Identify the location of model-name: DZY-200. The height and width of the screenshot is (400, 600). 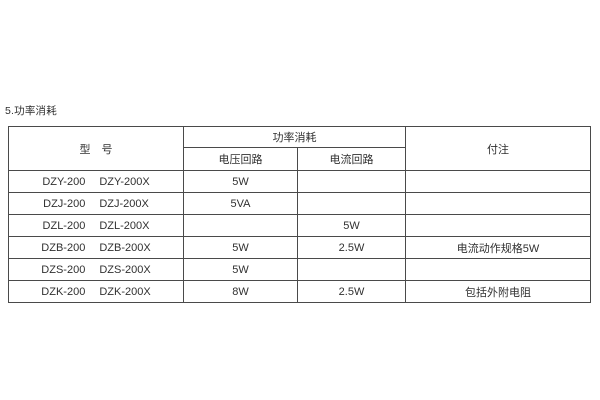
(64, 181).